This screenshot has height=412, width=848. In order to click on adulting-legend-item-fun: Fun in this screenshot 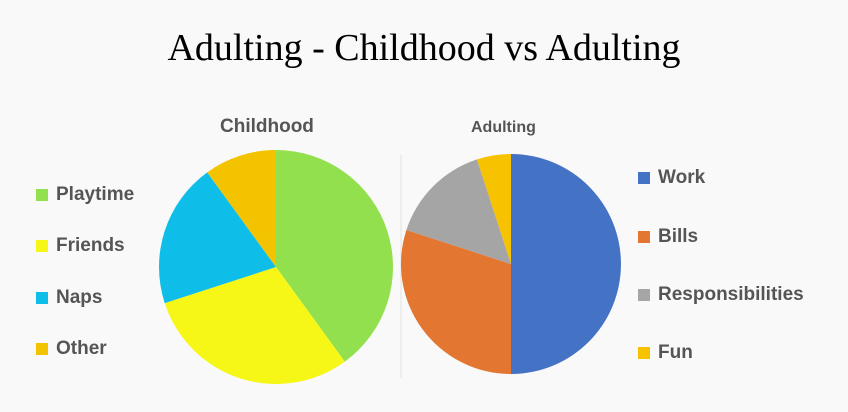, I will do `click(665, 353)`.